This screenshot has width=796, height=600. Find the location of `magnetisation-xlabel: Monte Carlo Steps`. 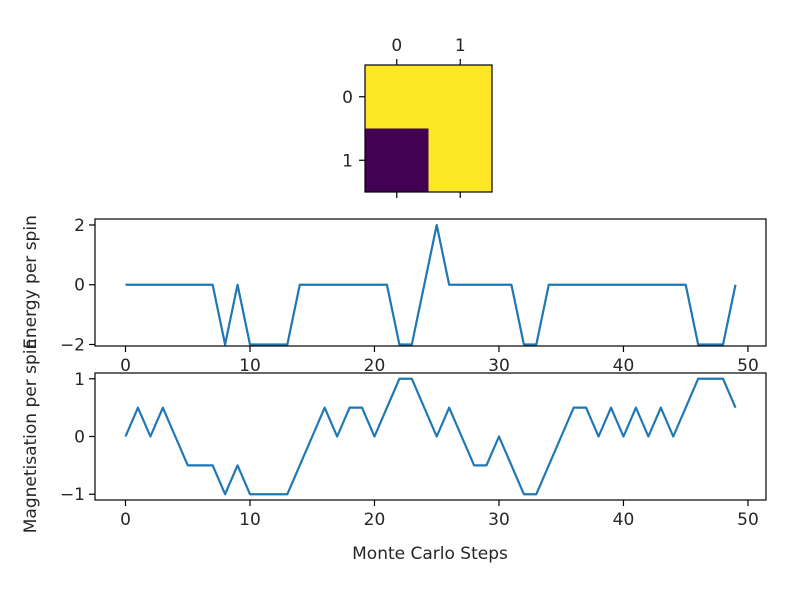

magnetisation-xlabel: Monte Carlo Steps is located at coordinates (430, 554).